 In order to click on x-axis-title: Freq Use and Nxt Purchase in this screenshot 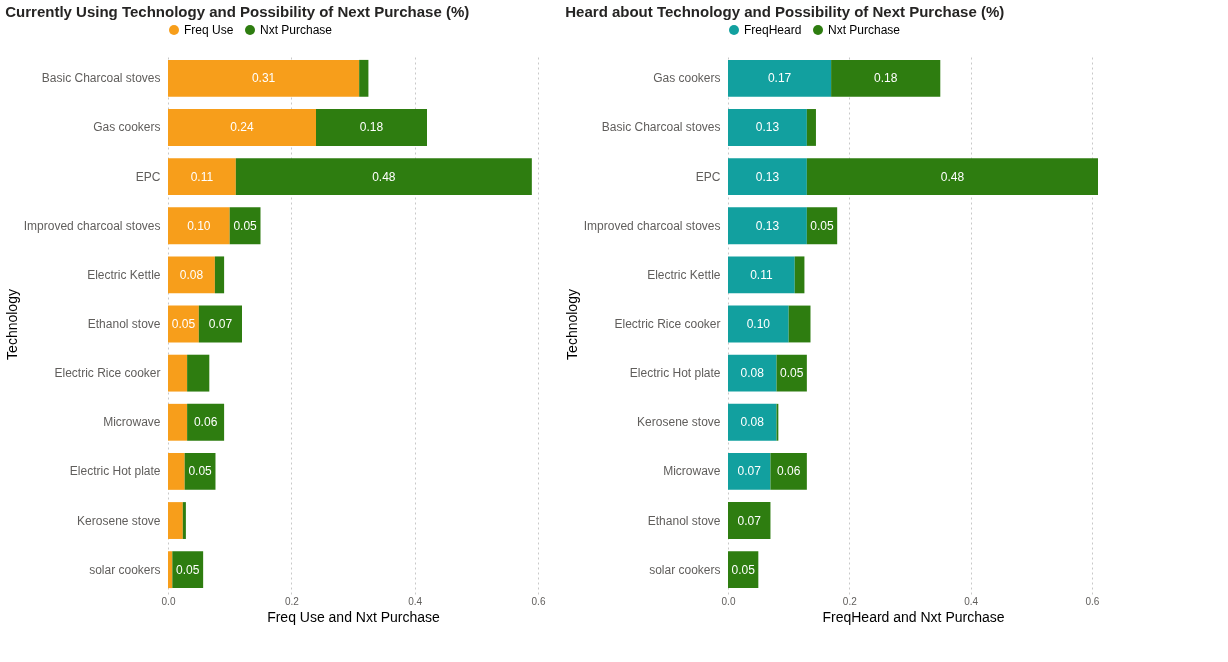, I will do `click(354, 616)`.